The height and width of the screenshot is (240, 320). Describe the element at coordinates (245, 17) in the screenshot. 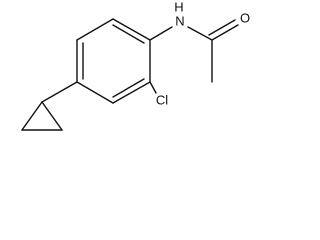

I see `atom-label: O` at that location.